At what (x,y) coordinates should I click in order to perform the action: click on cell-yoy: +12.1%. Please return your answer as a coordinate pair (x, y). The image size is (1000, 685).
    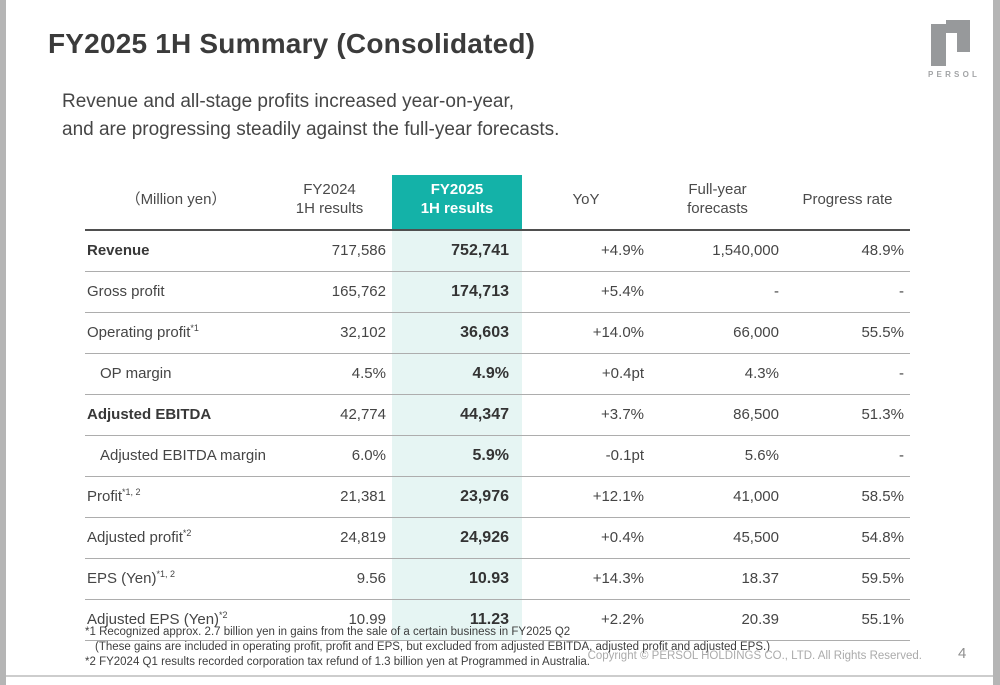
    Looking at the image, I should click on (586, 497).